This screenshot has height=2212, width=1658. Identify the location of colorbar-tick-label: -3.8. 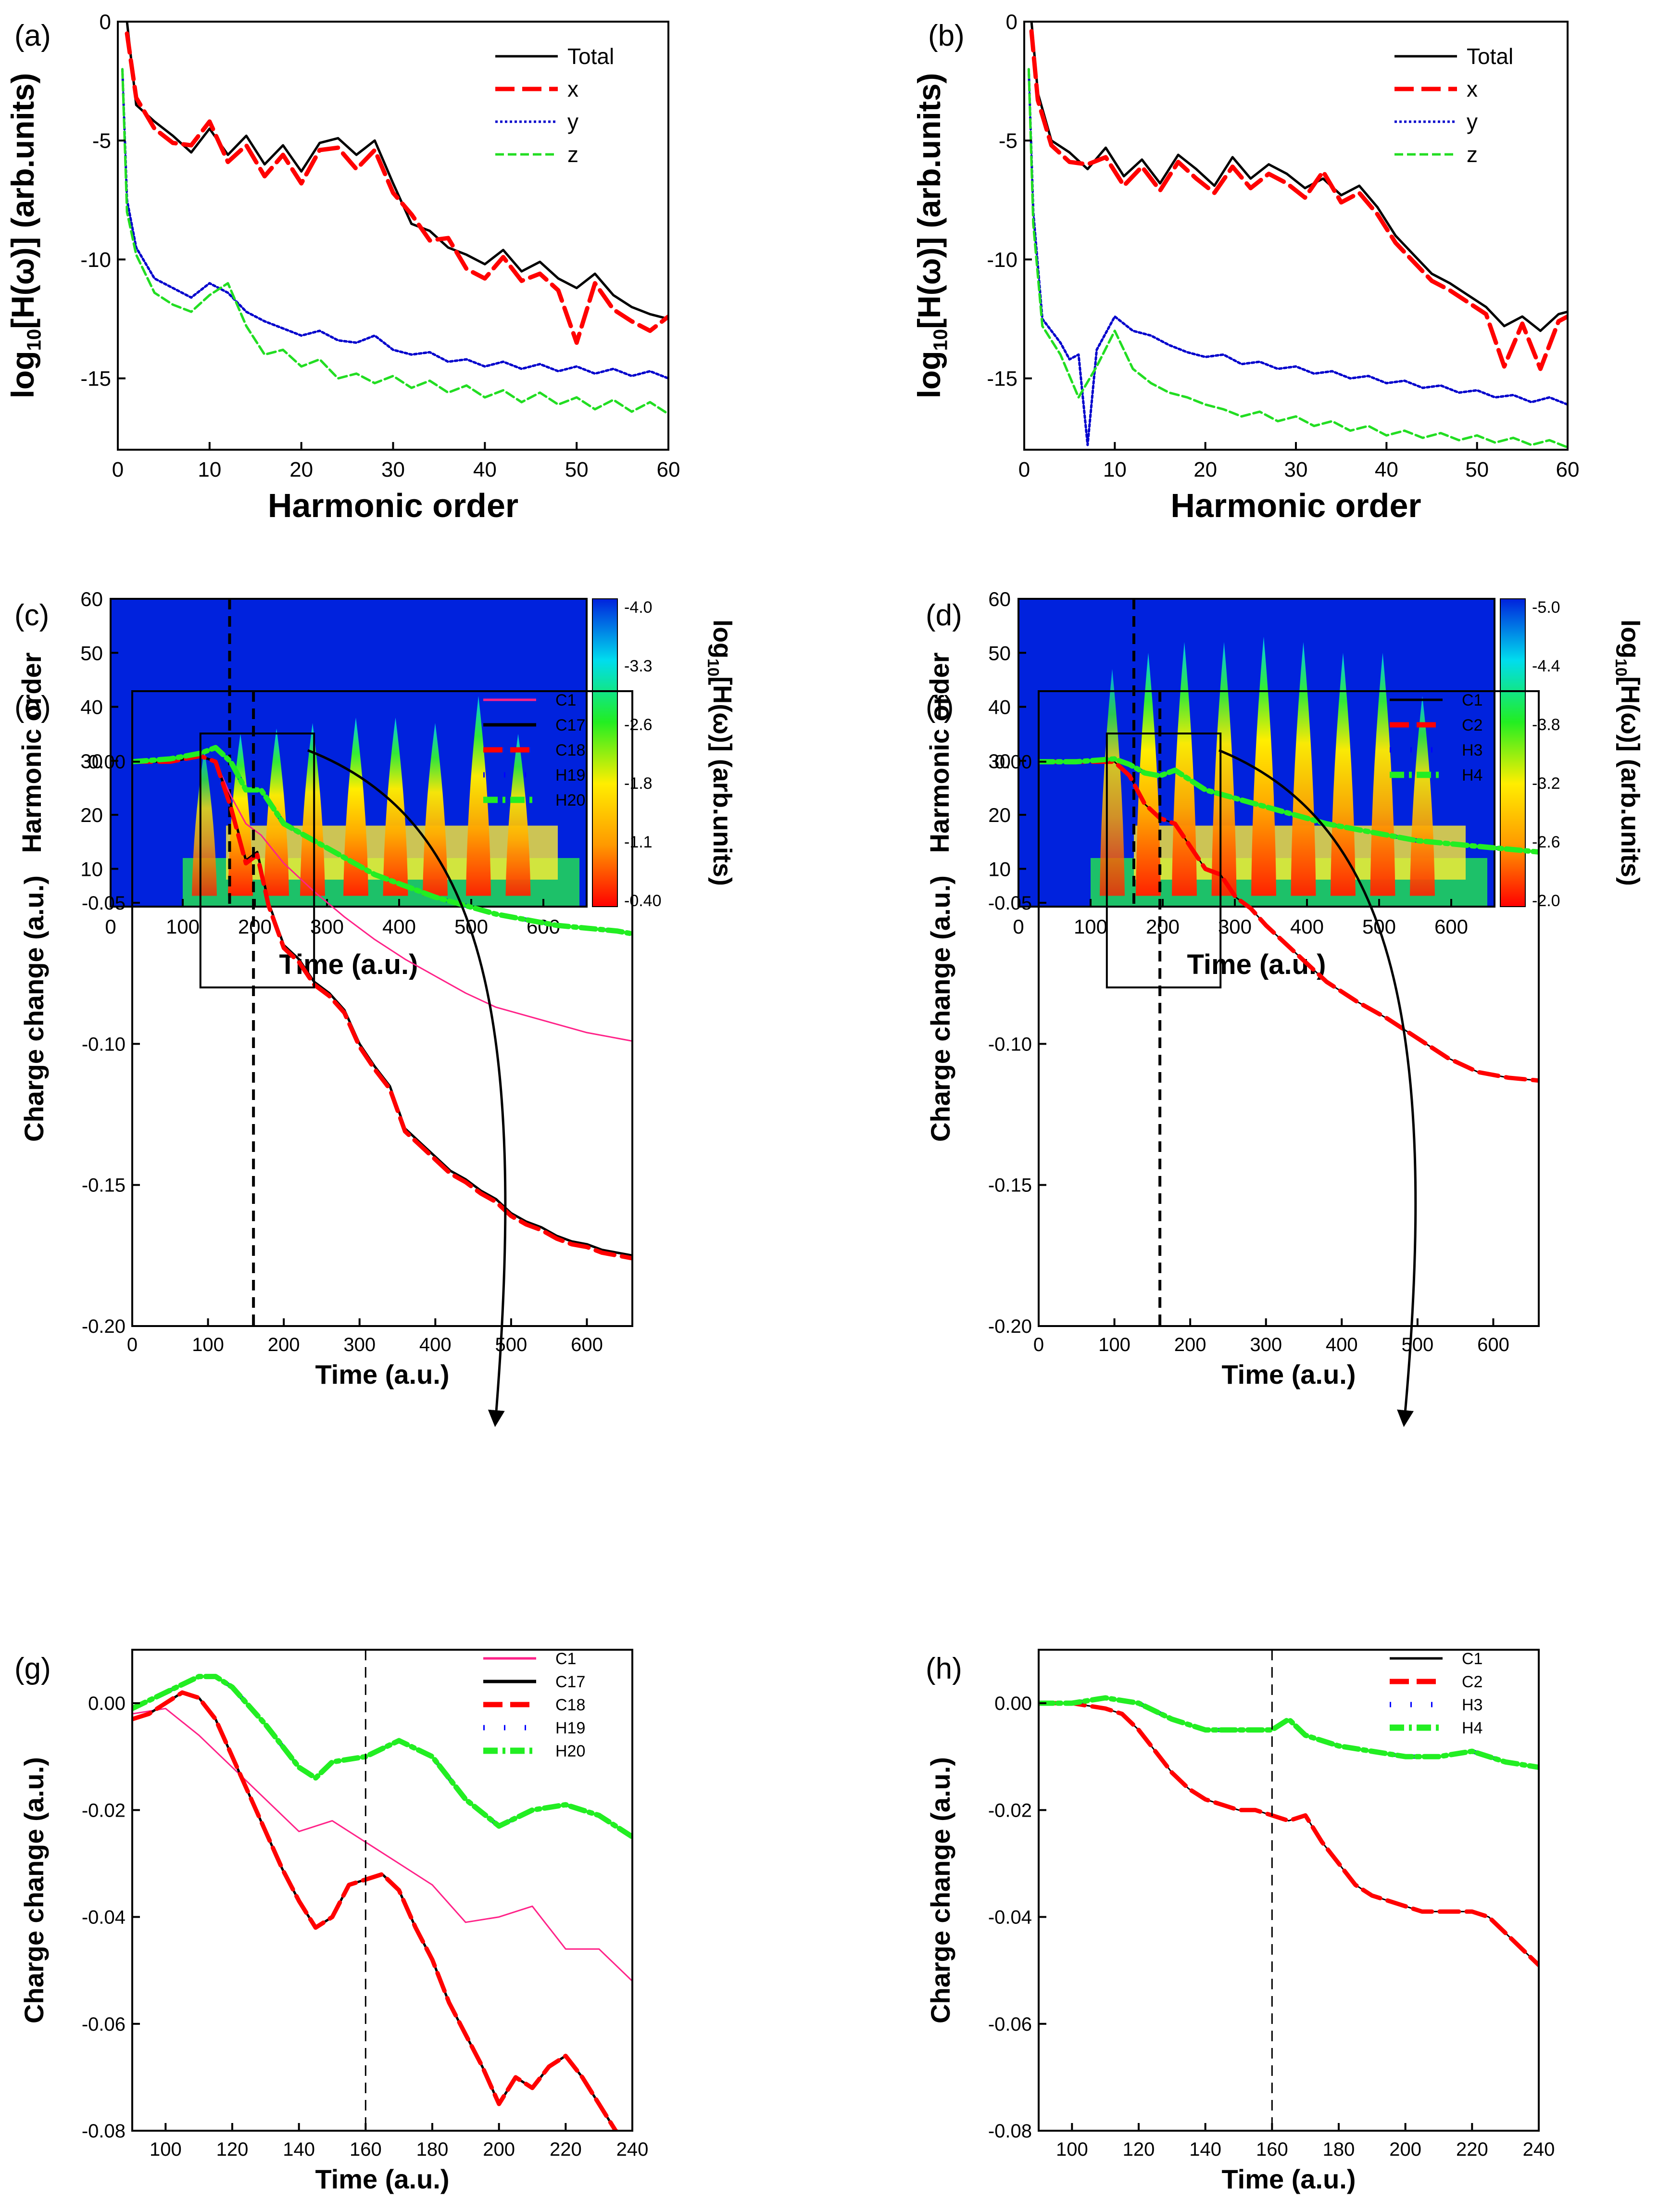
(1546, 725).